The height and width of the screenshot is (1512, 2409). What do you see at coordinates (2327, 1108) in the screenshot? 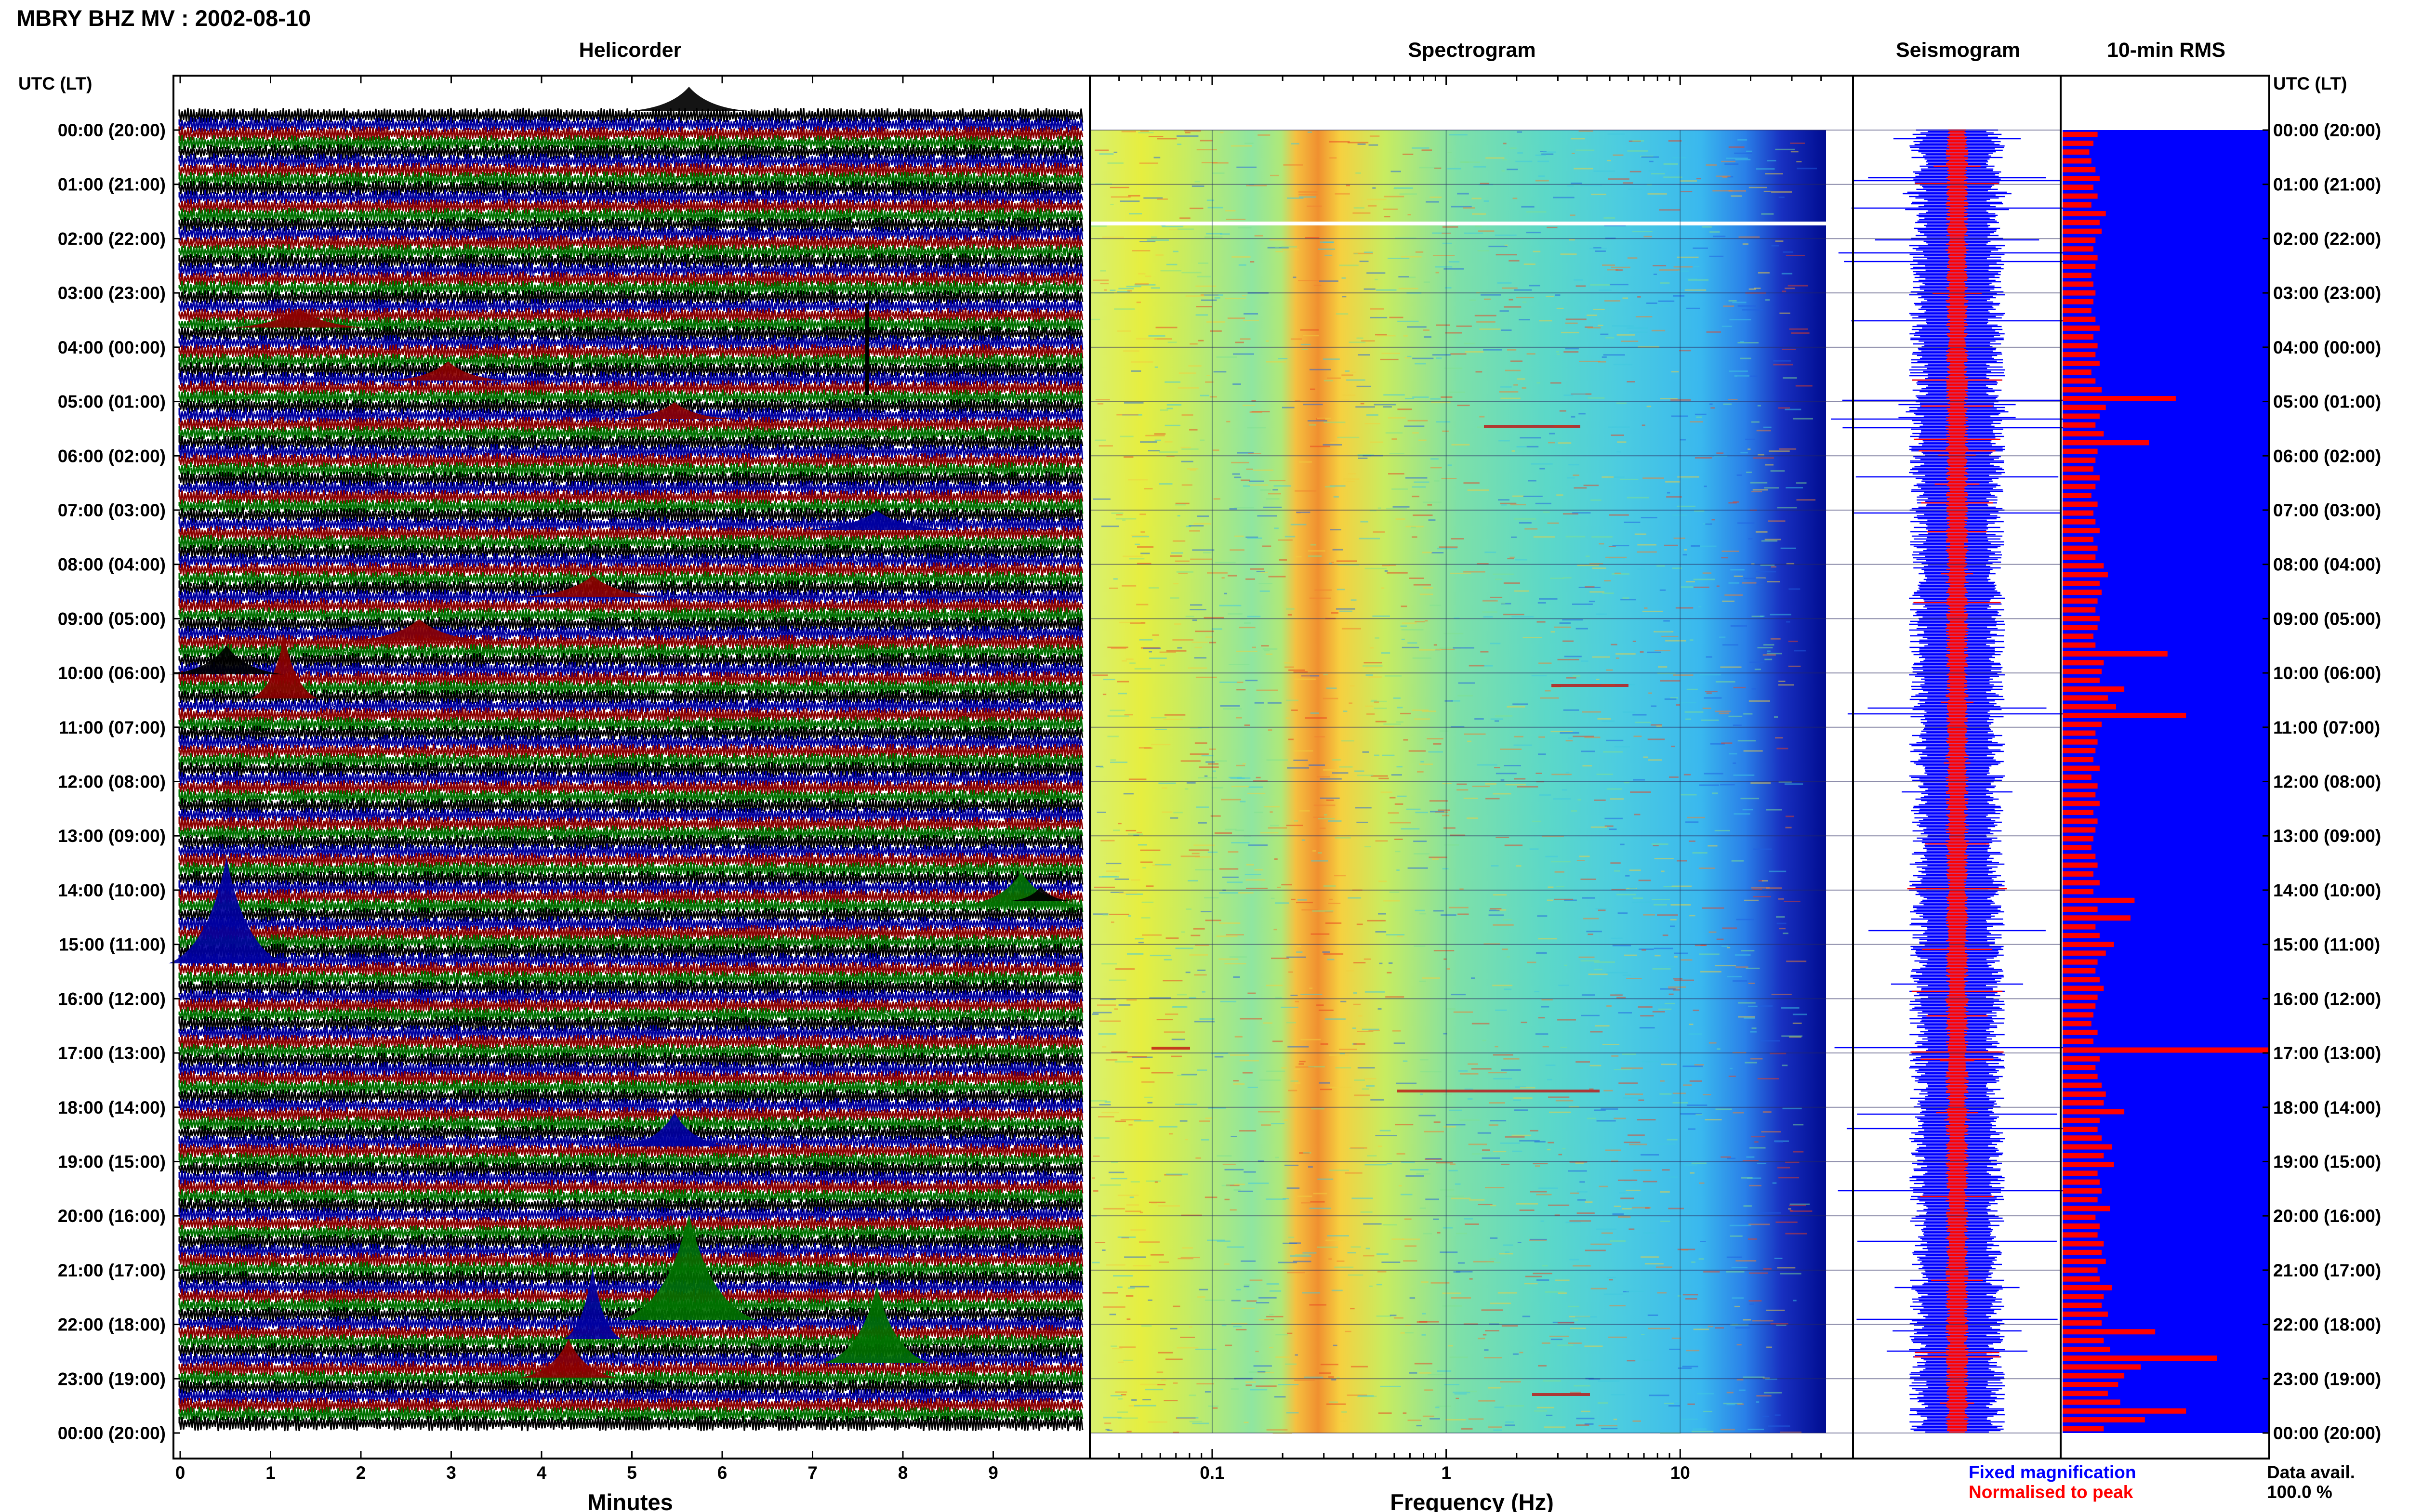
I see `time-label-right: 18:00 (14:00)` at bounding box center [2327, 1108].